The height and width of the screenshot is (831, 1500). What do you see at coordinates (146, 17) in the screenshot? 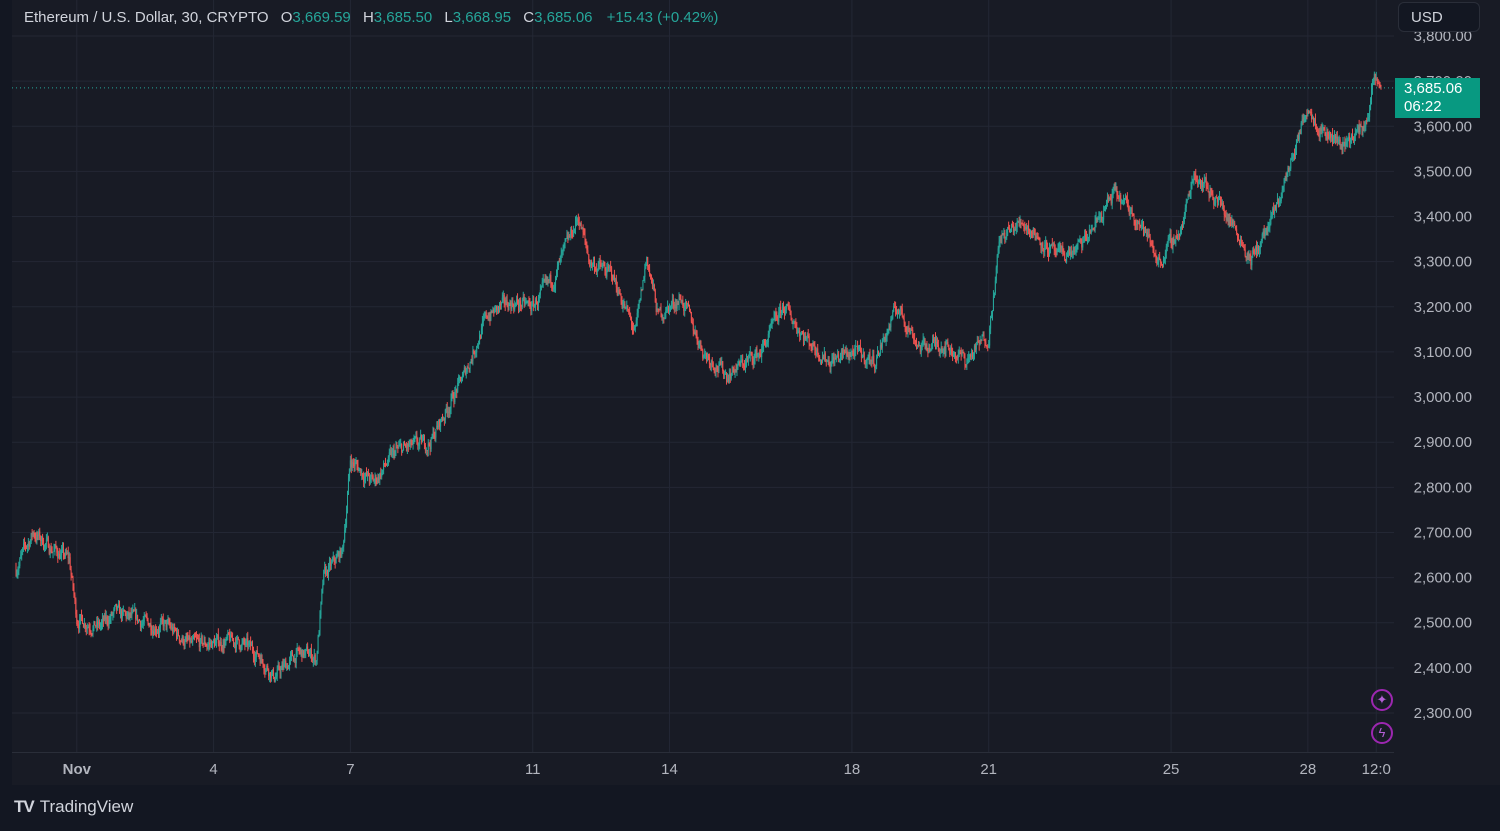
I see `symbol-title: Ethereum / U.S. Dollar, 30, CRYPTO` at bounding box center [146, 17].